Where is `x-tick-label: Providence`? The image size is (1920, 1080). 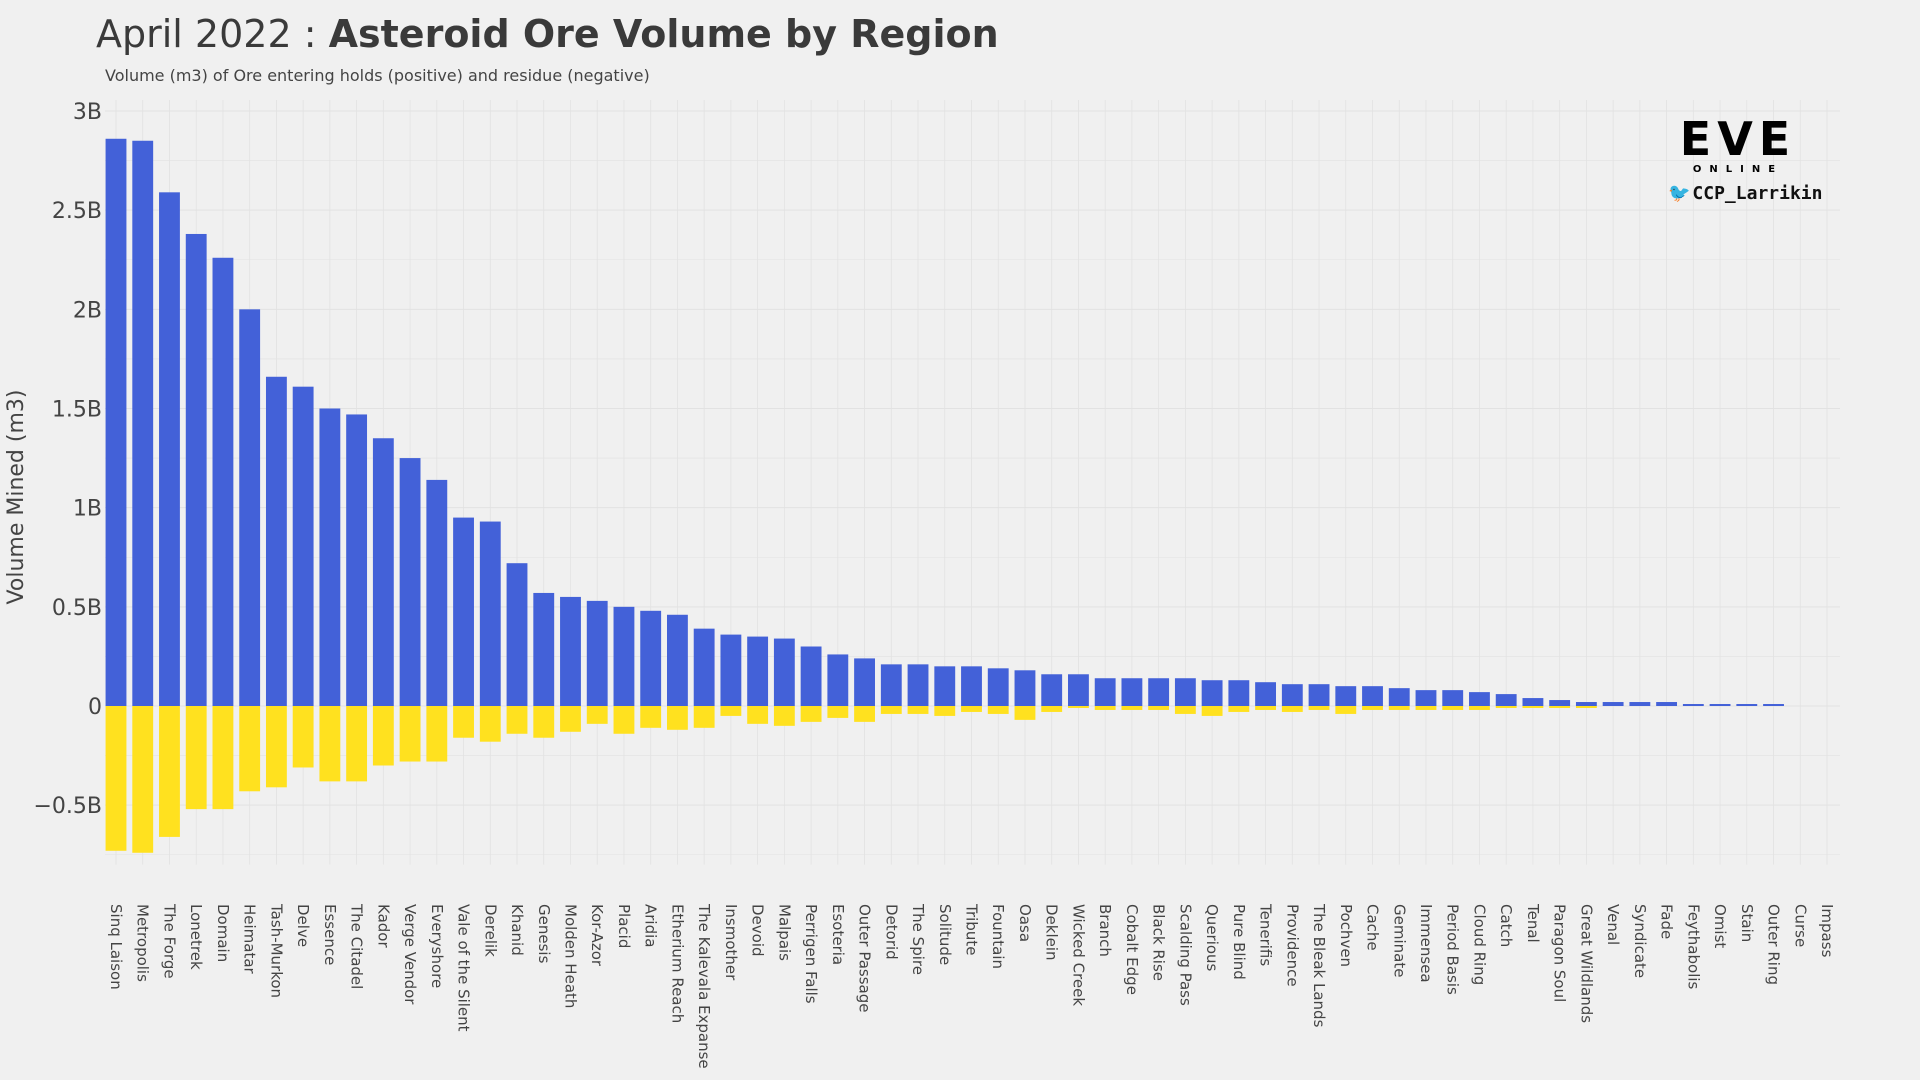
x-tick-label: Providence is located at coordinates (1292, 945).